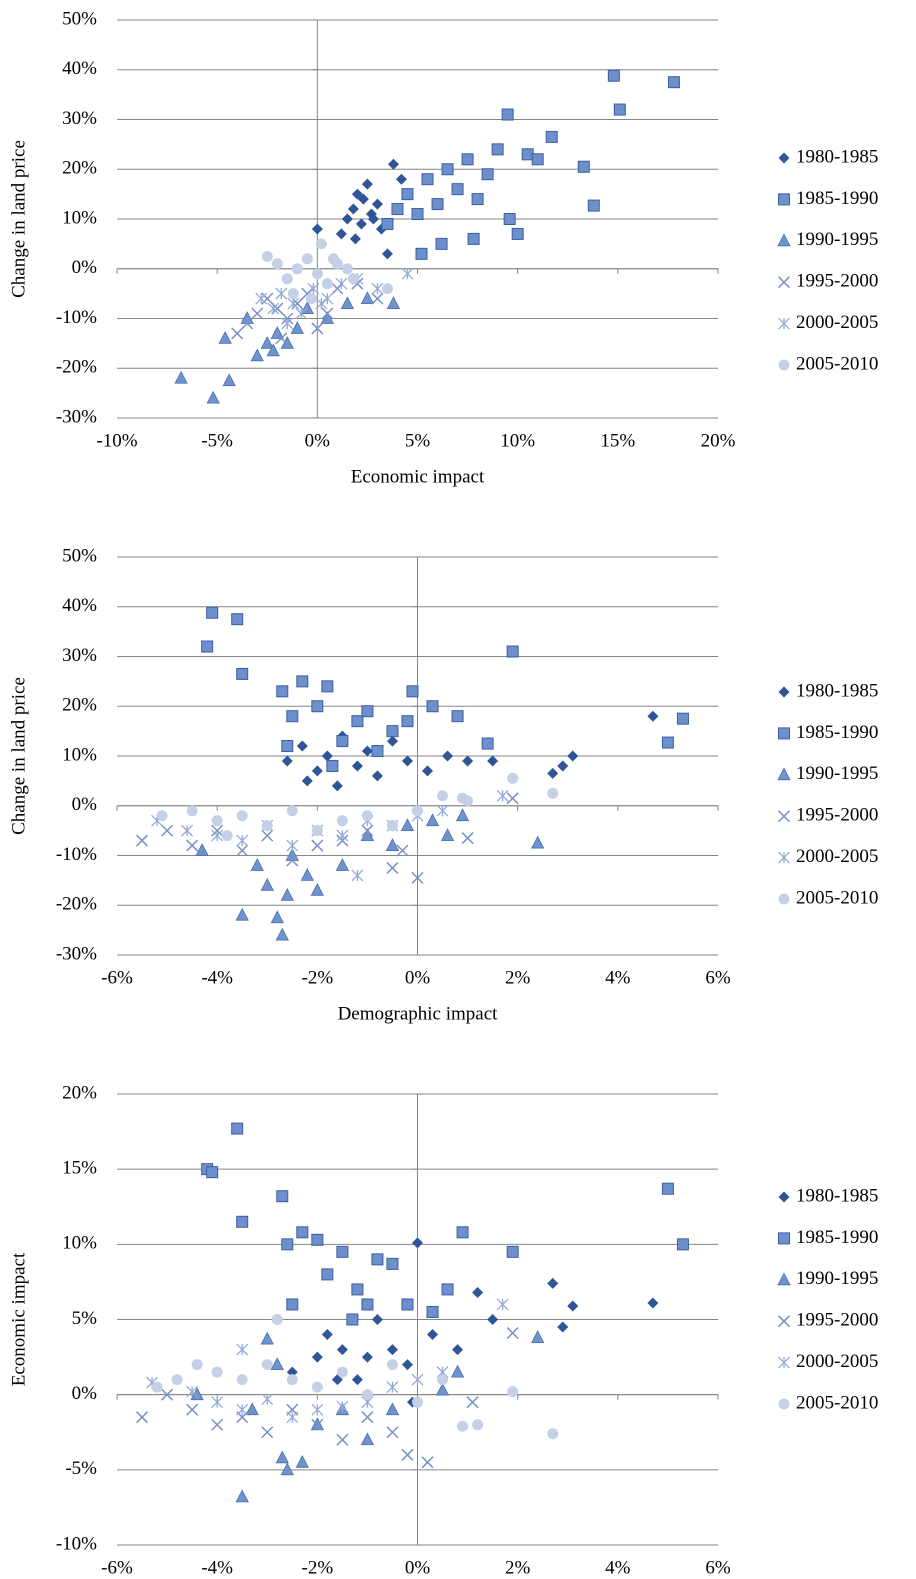 The height and width of the screenshot is (1579, 916). I want to click on y-tick-label: 10%, so click(79, 754).